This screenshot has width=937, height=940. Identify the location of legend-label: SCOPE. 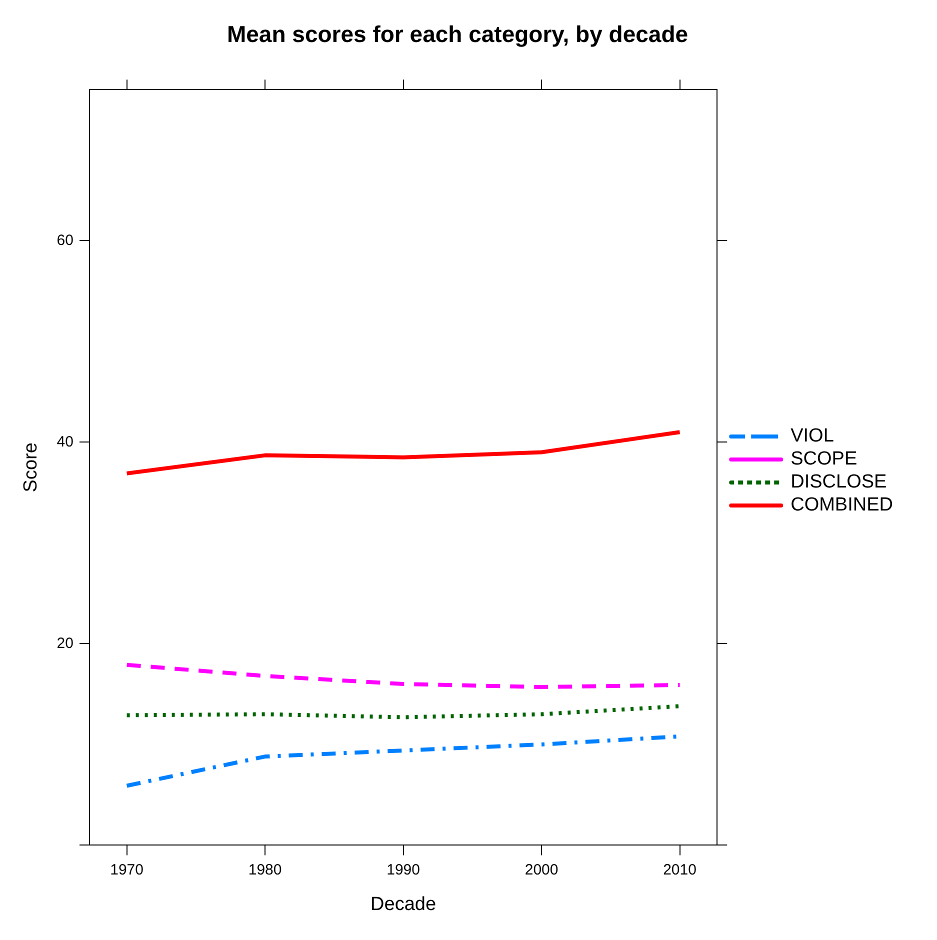
(824, 459).